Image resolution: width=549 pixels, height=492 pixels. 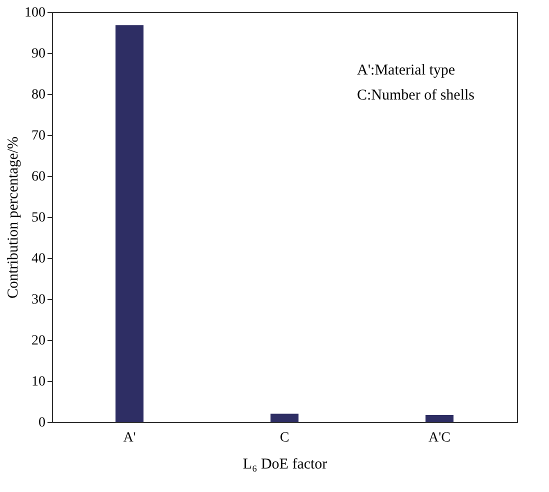 I want to click on y-tick-label: 0, so click(x=42, y=423).